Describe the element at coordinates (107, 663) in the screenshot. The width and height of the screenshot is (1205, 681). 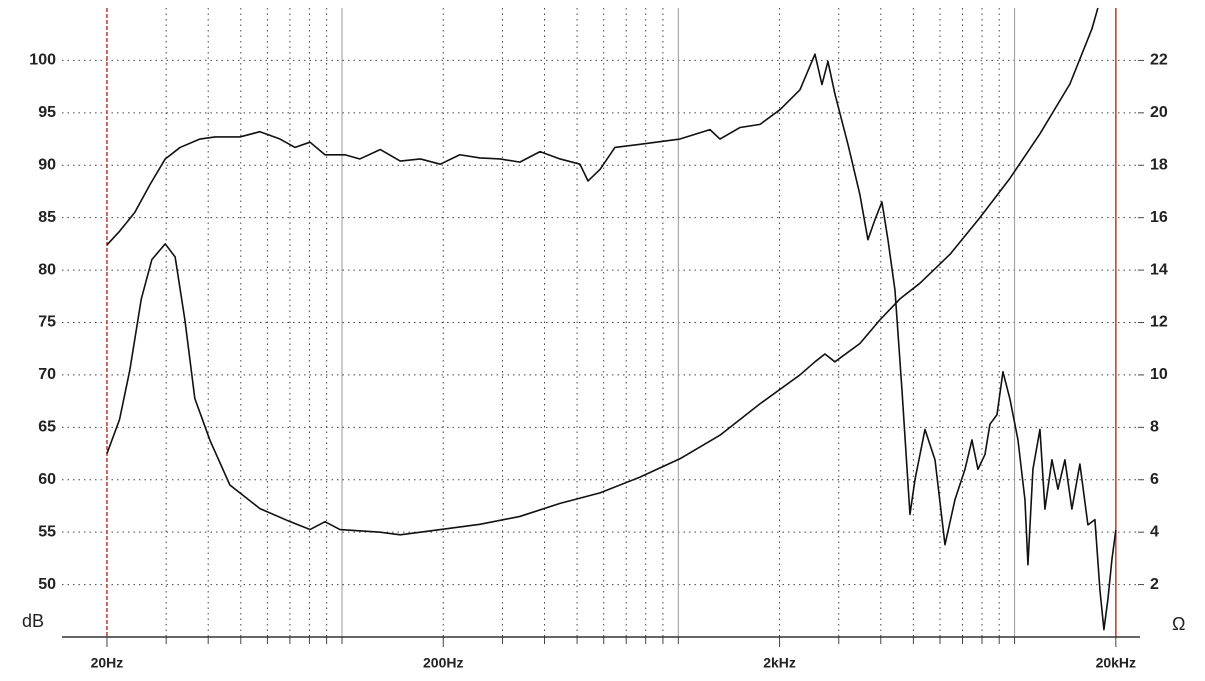
I see `x-tick-label: 20Hz` at that location.